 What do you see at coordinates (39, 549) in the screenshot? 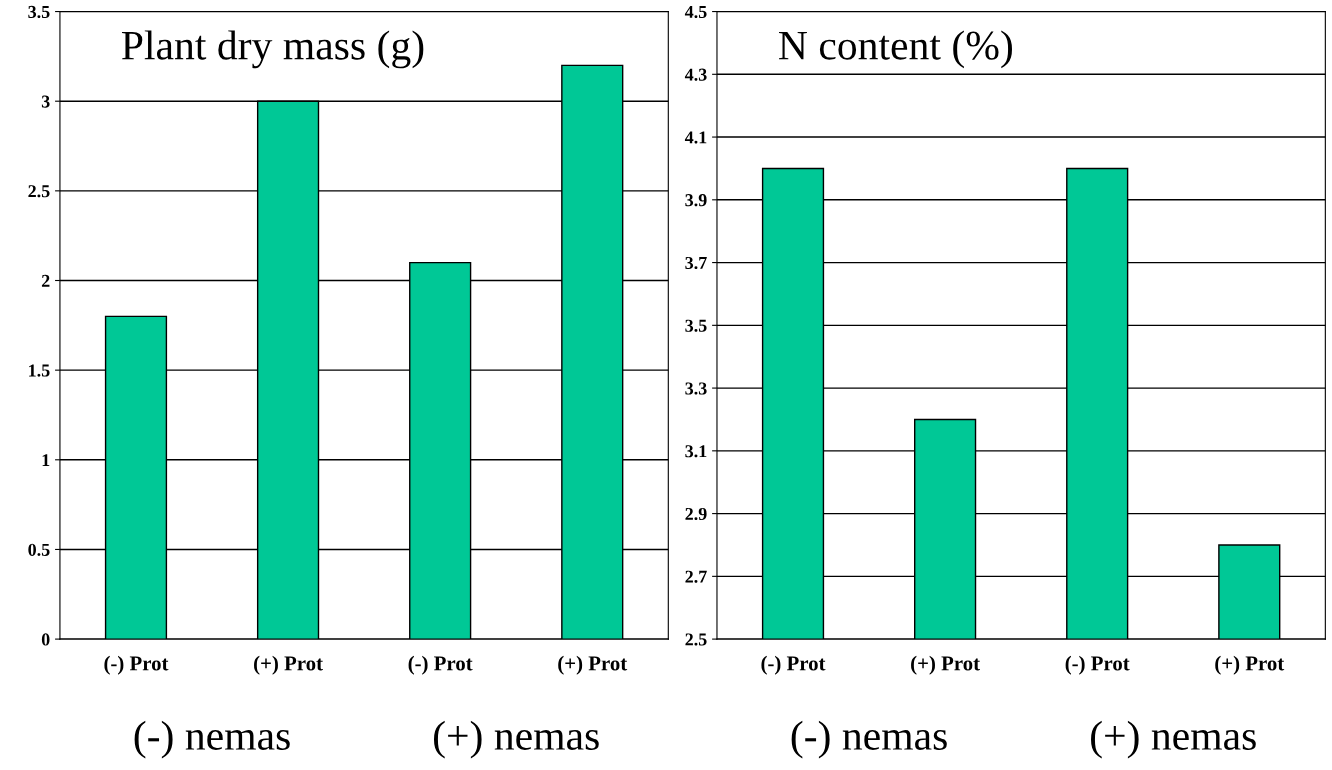
I see `y-tick-label: 0.5` at bounding box center [39, 549].